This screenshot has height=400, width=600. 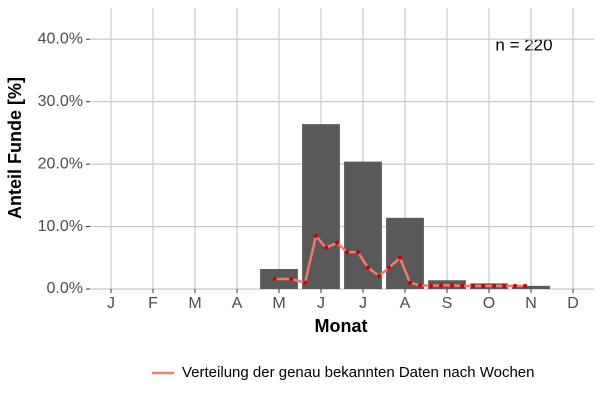 What do you see at coordinates (573, 303) in the screenshot?
I see `x-tick-label: D` at bounding box center [573, 303].